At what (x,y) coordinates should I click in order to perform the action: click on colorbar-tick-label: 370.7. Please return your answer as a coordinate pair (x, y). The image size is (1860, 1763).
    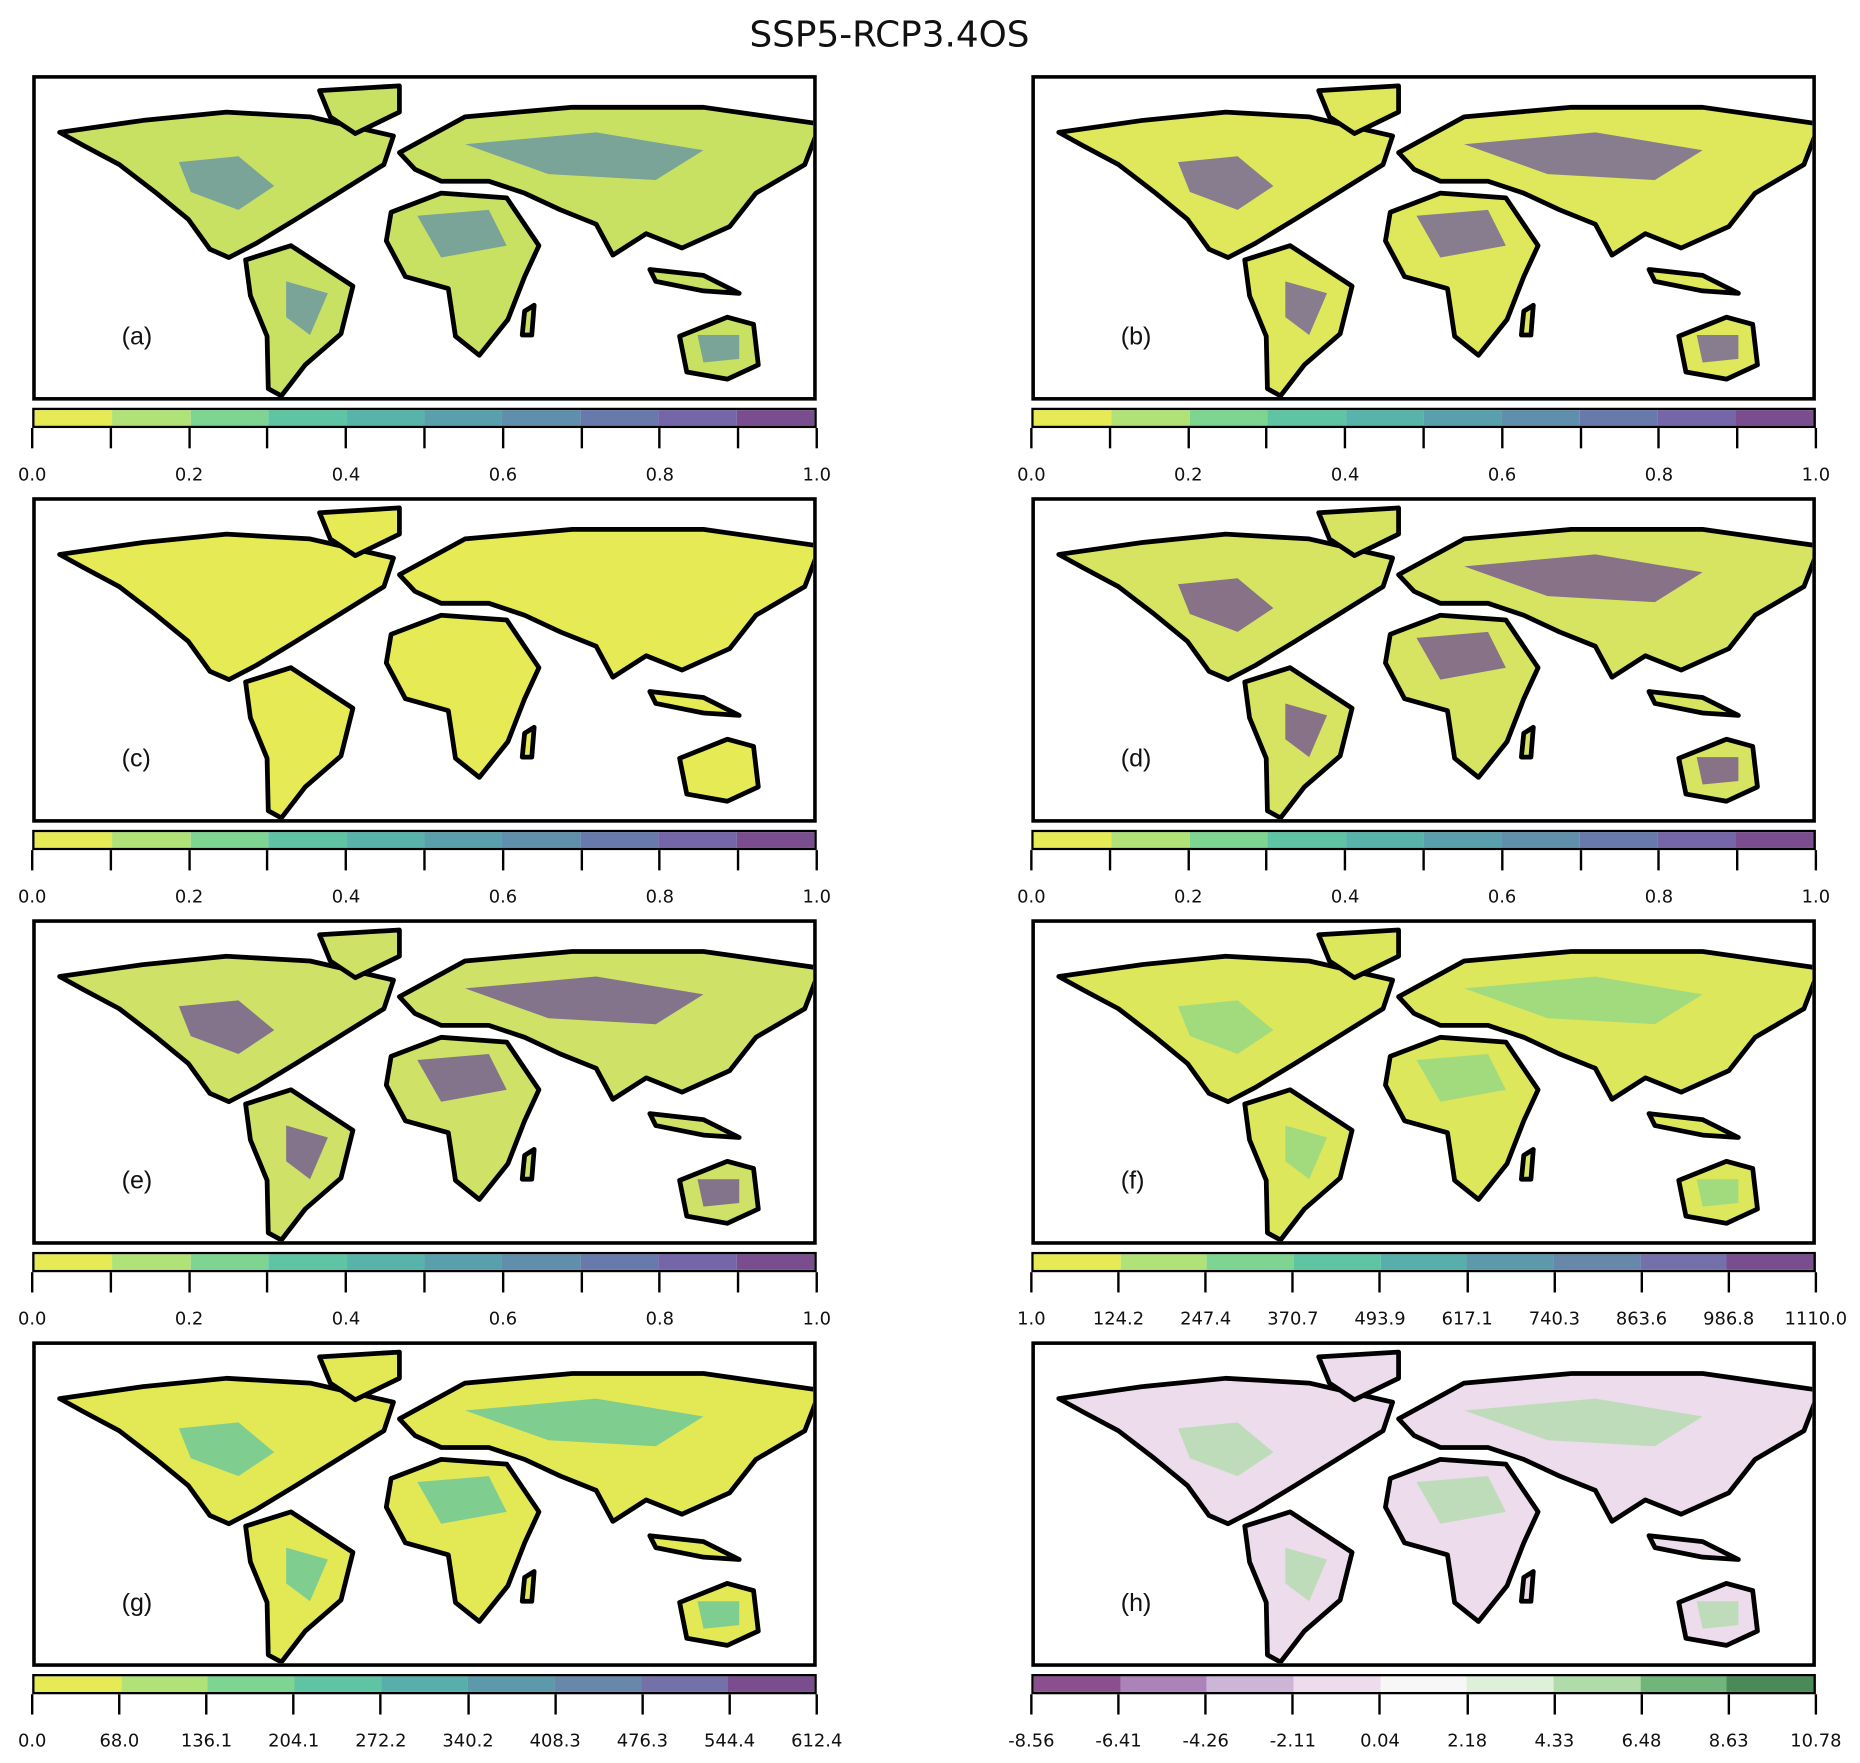
    Looking at the image, I should click on (1293, 1318).